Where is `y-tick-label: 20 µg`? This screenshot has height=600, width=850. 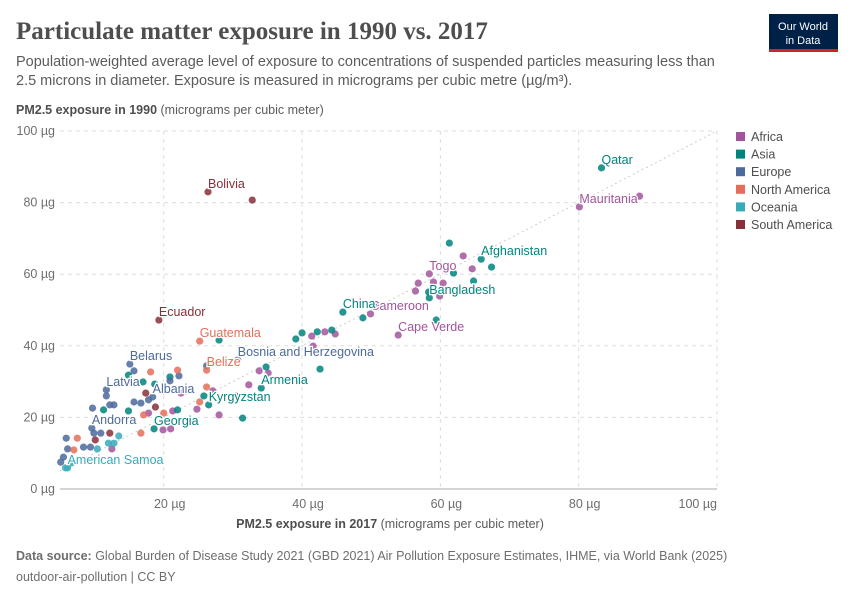
y-tick-label: 20 µg is located at coordinates (39, 417).